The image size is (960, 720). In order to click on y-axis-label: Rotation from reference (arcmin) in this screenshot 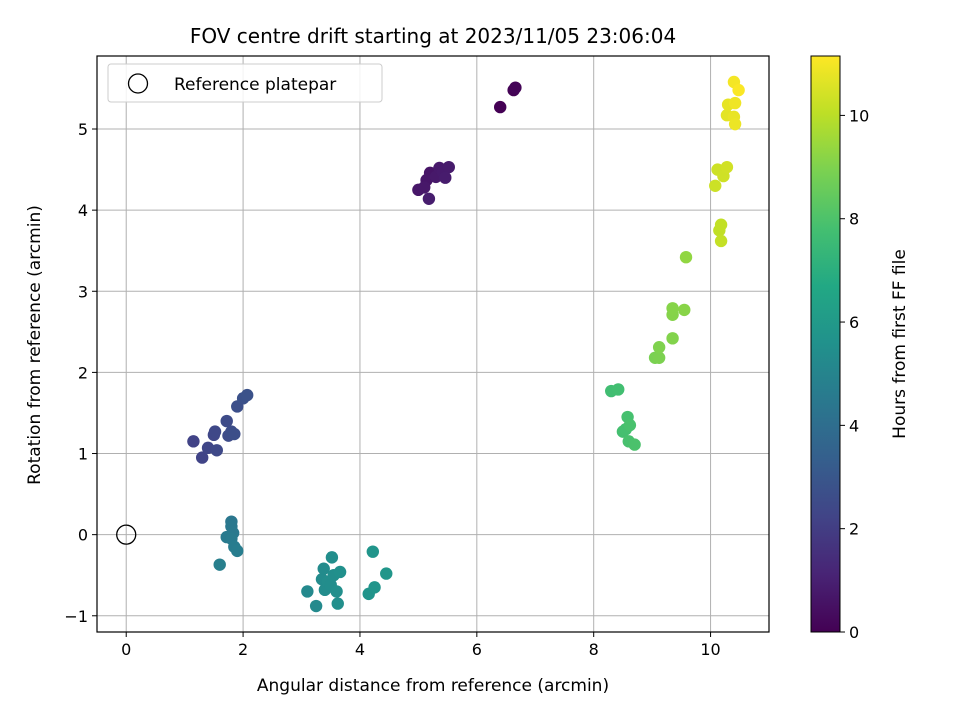, I will do `click(35, 345)`.